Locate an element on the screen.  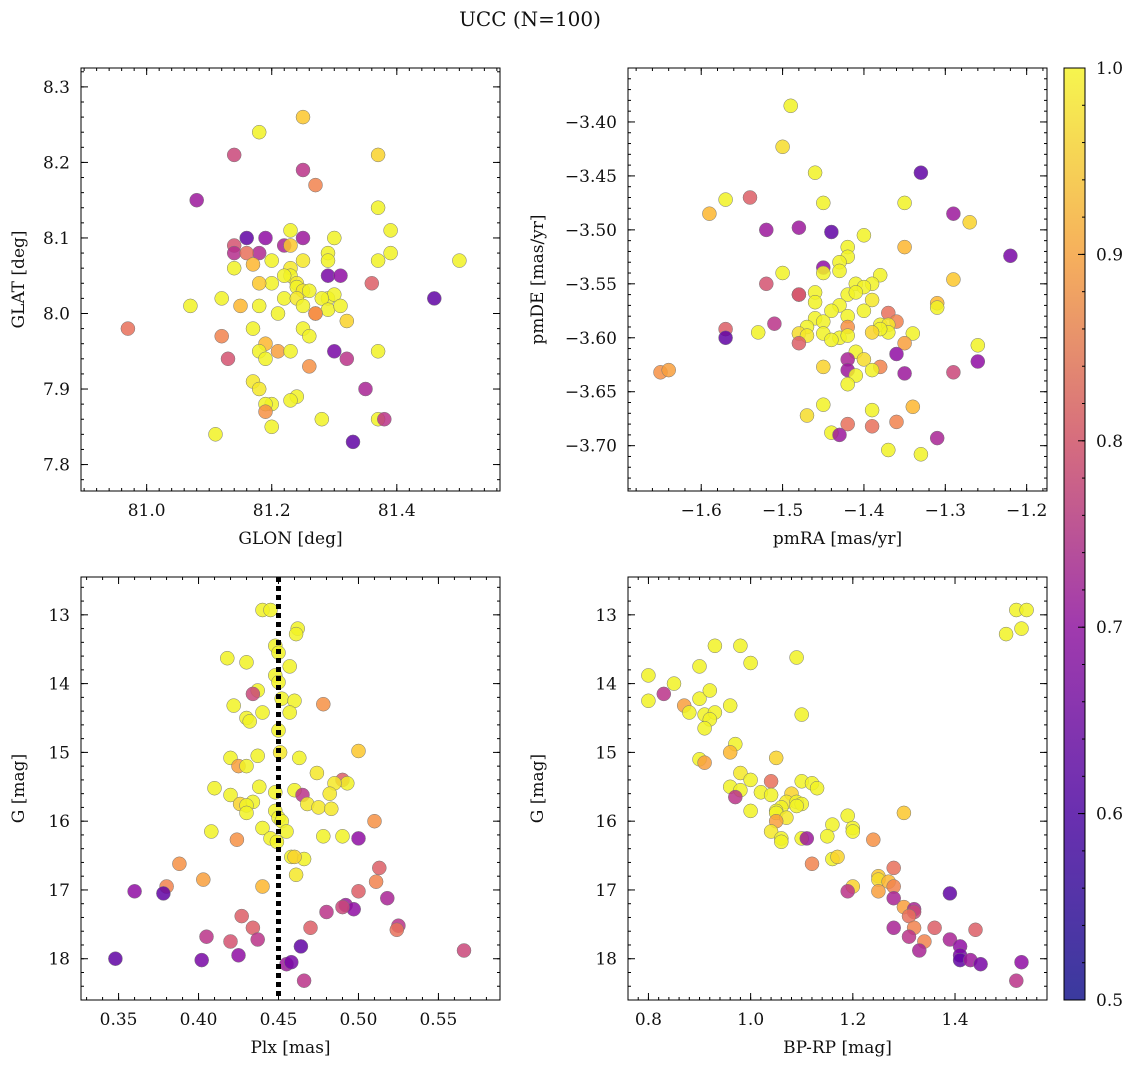
y-tick-label: 8.1 is located at coordinates (56, 239).